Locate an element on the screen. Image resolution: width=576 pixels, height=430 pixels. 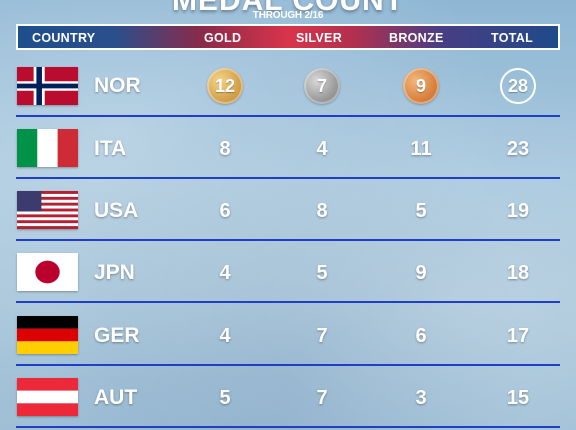
country-code: USA is located at coordinates (116, 210).